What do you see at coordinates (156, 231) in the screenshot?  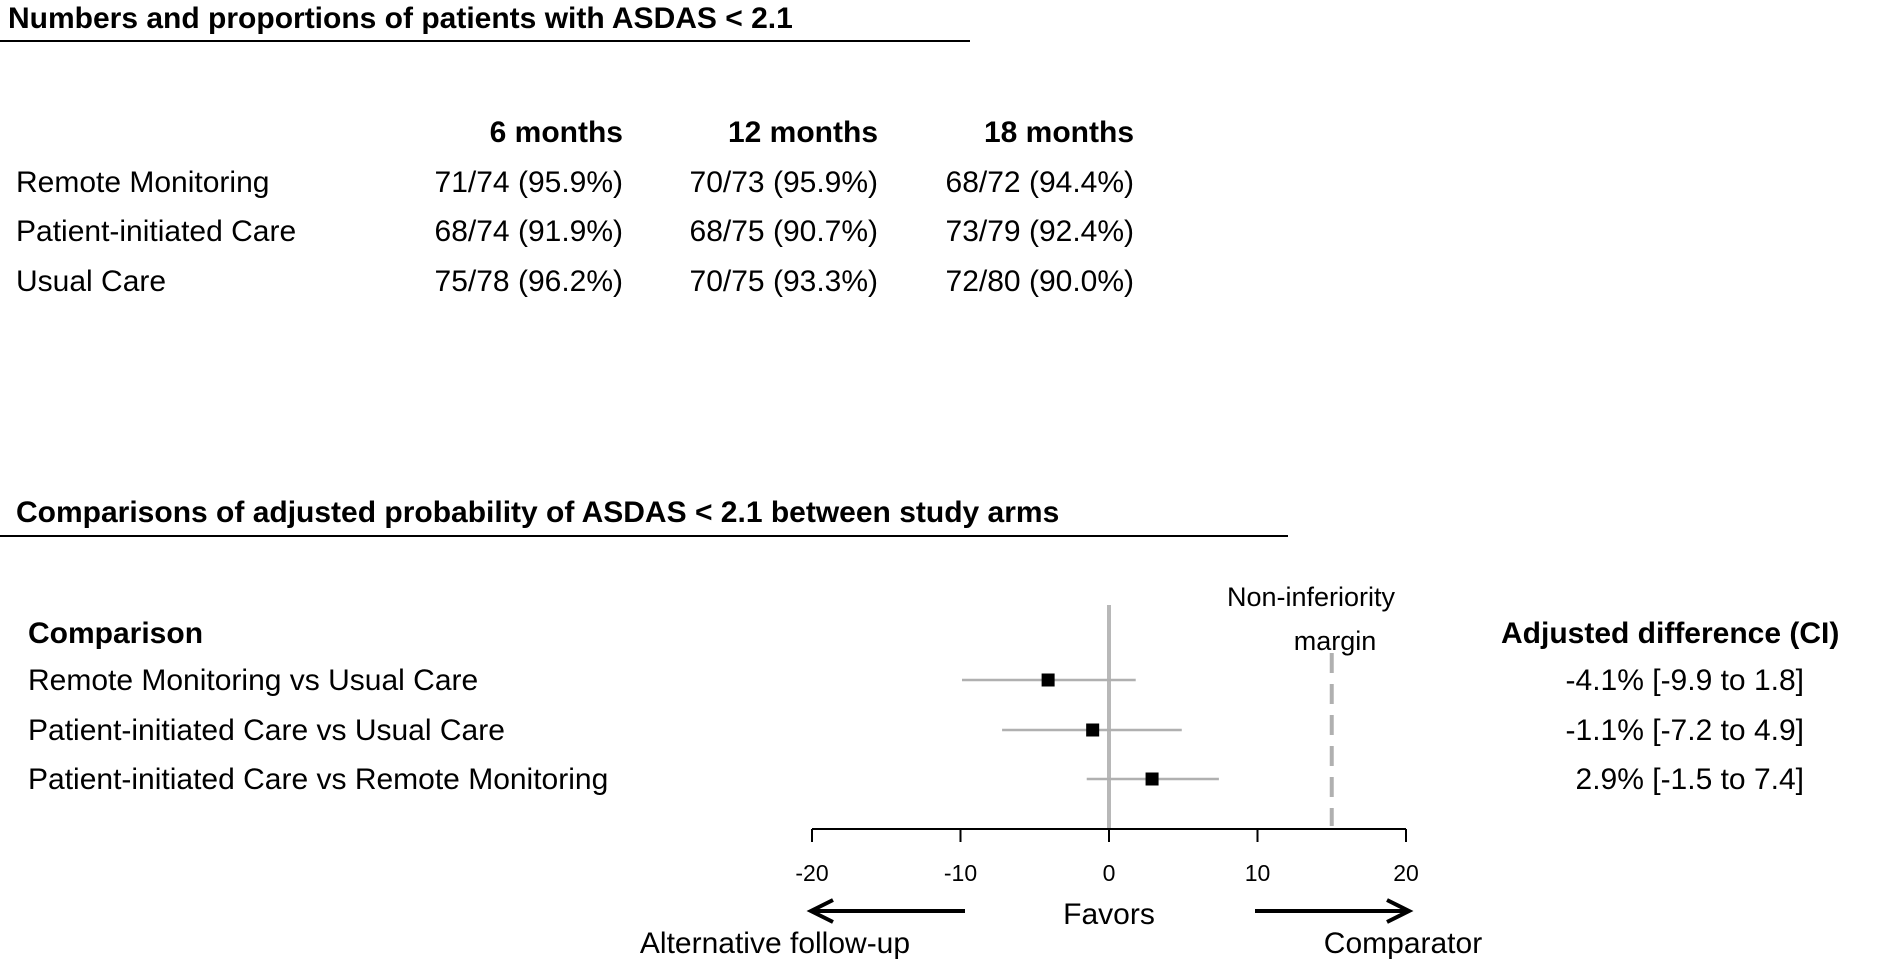 I see `row-label-patient-initiated-care: Patient-initiated Care` at bounding box center [156, 231].